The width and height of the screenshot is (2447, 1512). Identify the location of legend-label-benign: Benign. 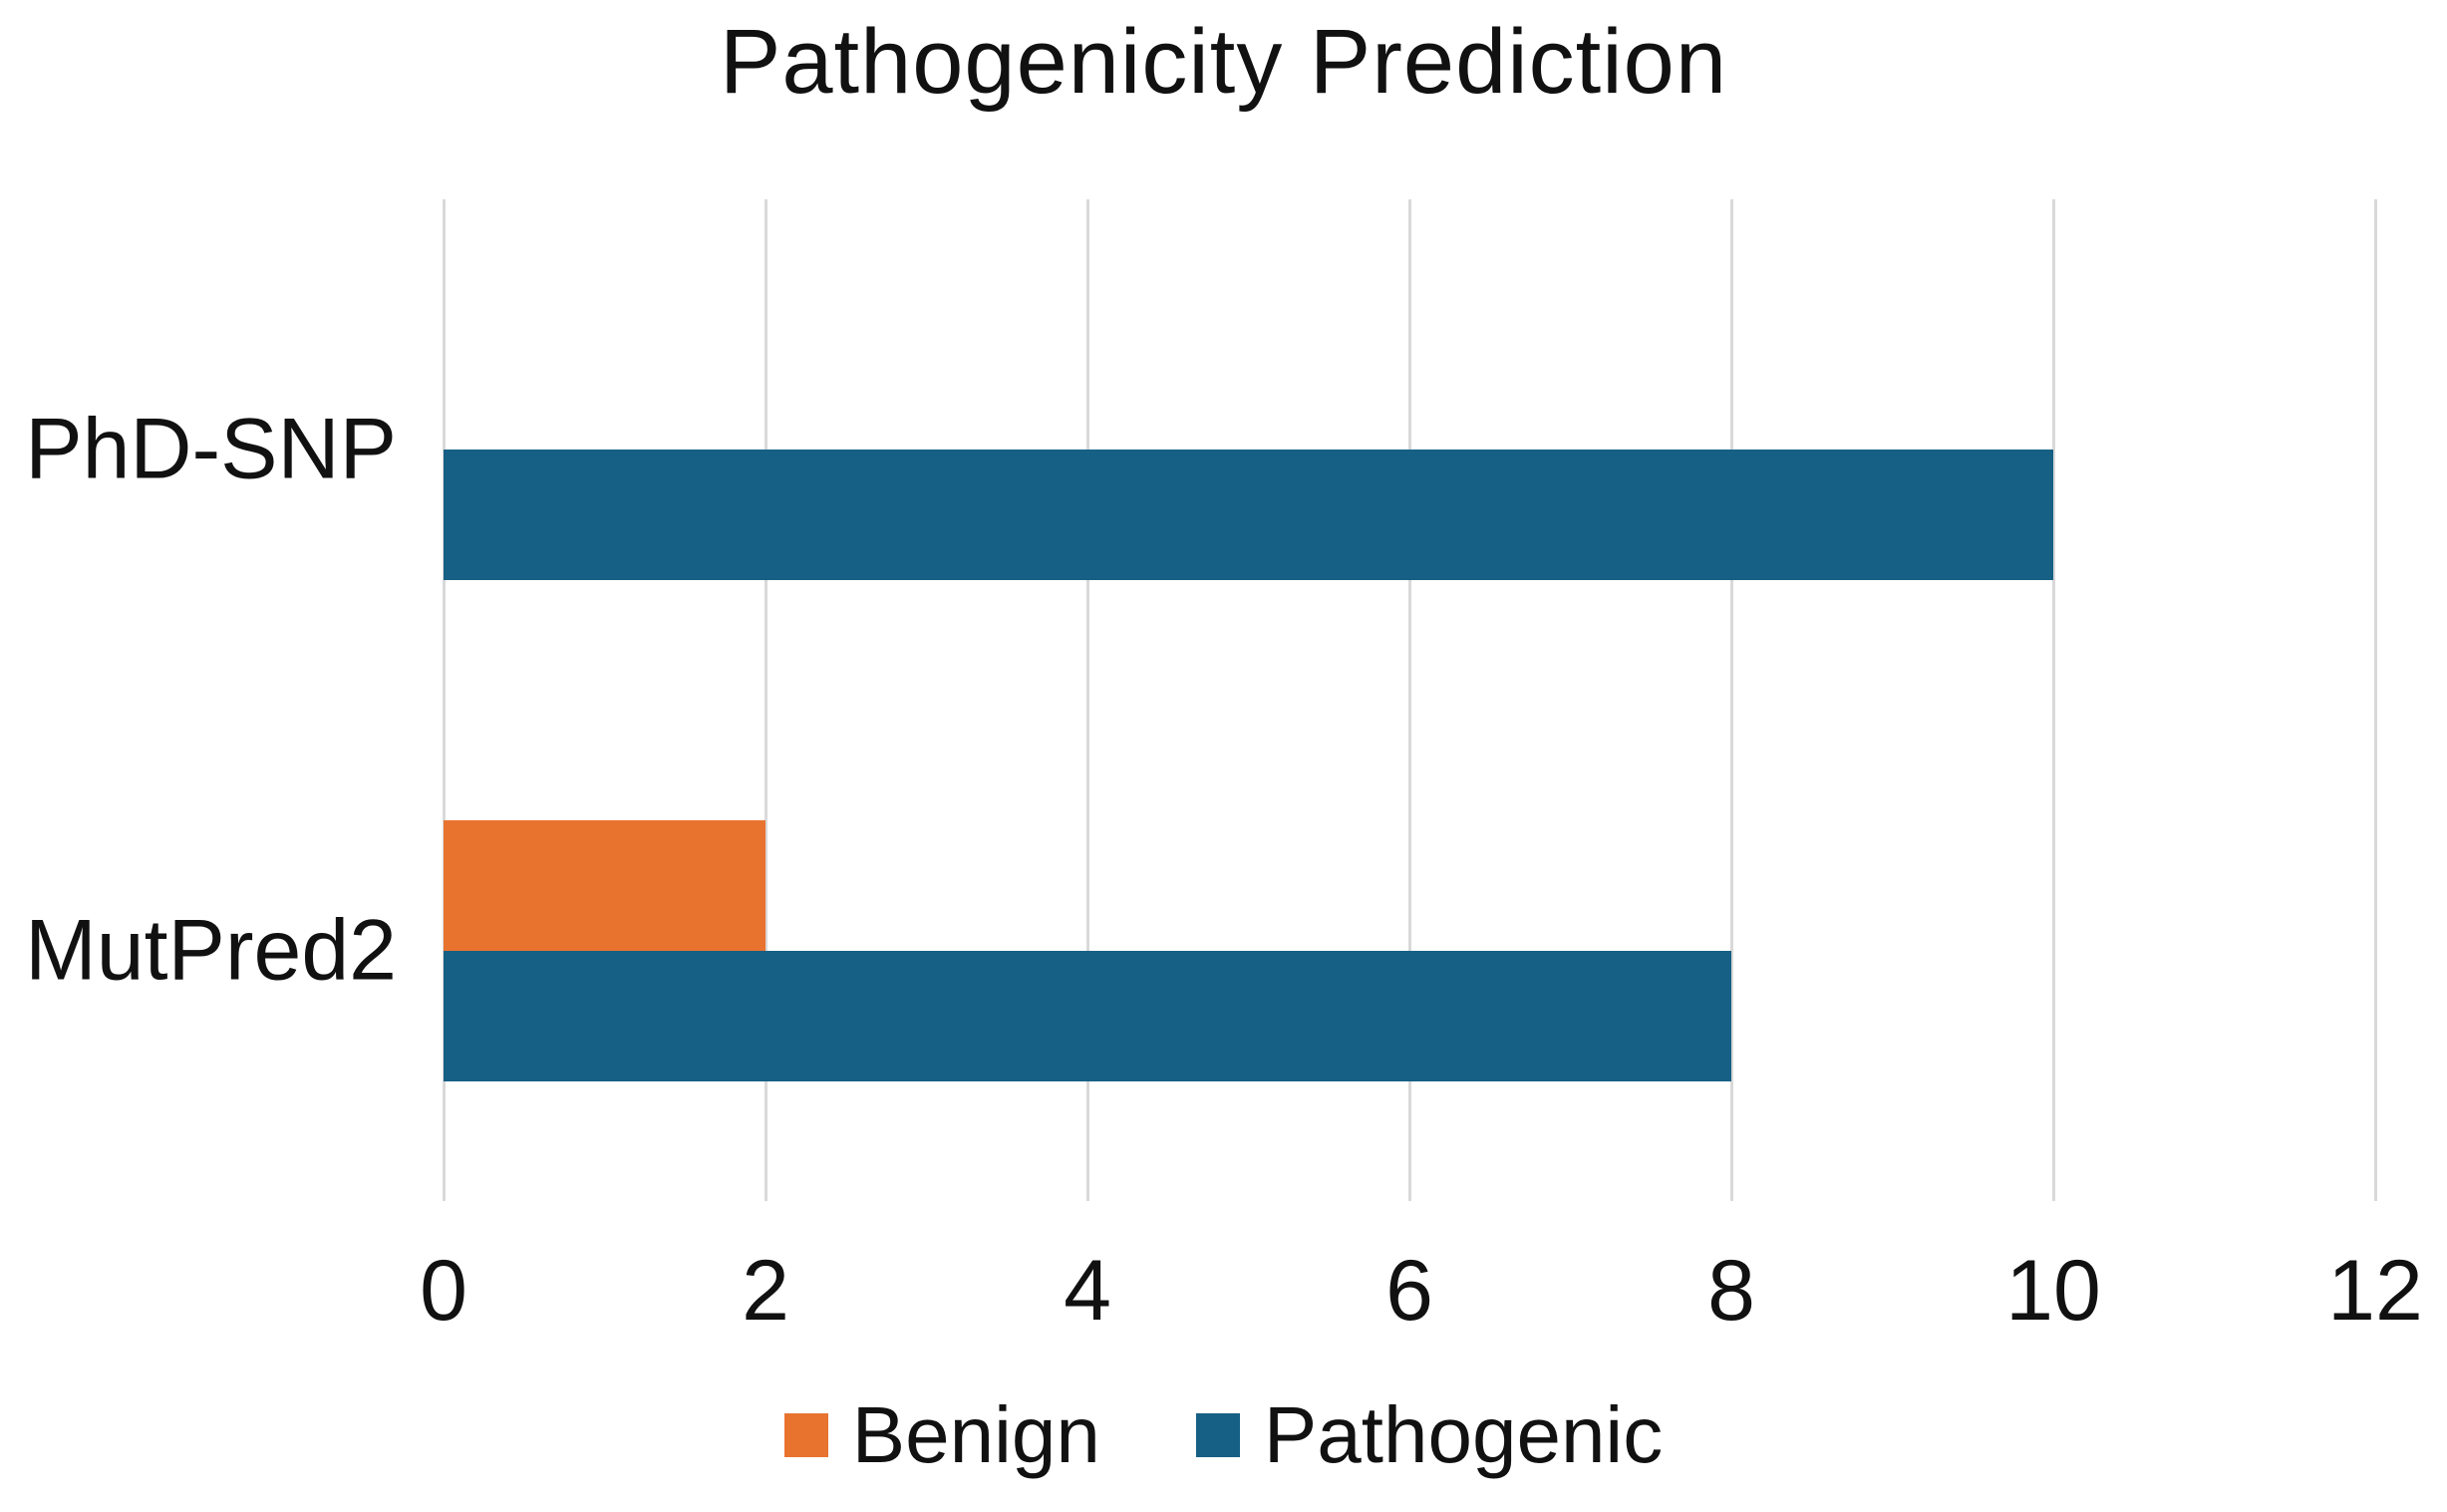
(975, 1435).